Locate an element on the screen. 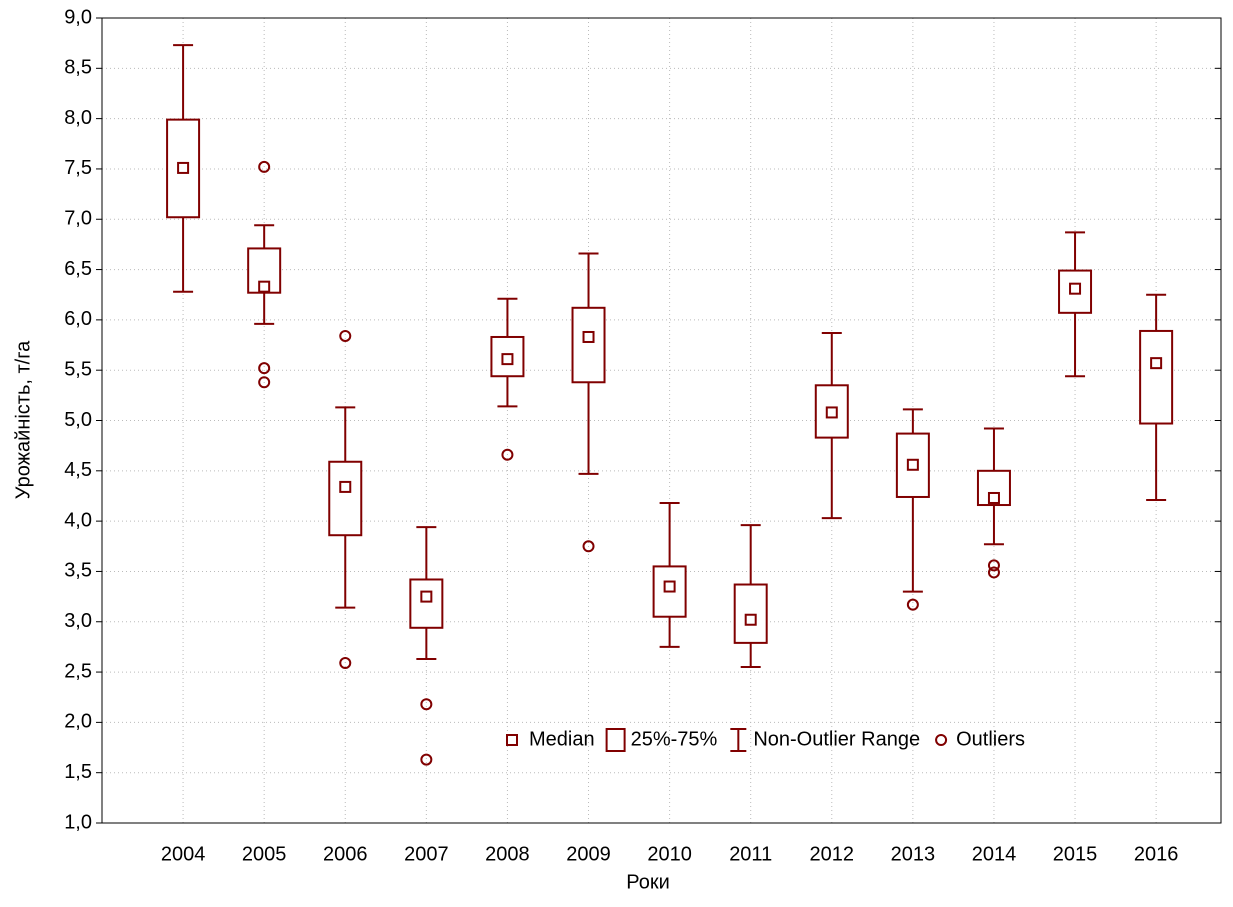  y-tick-label: 5,5 is located at coordinates (78, 369).